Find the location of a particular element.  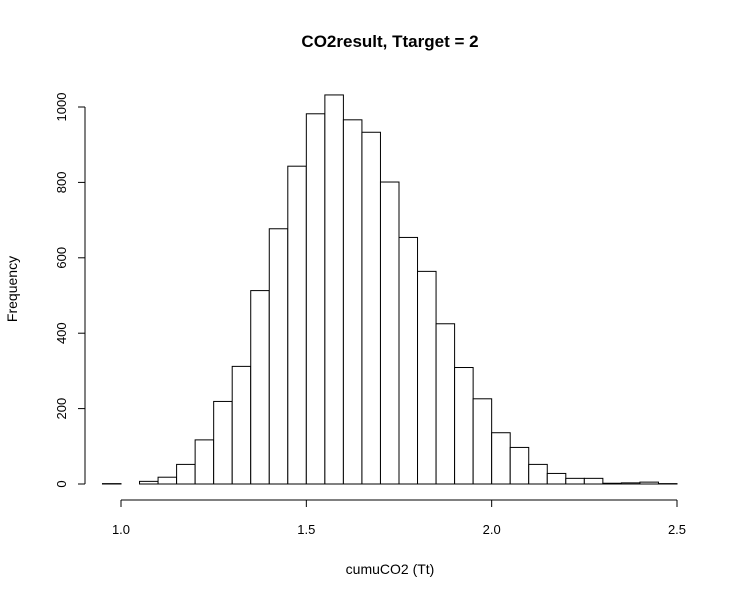

y-tick-label: 400 is located at coordinates (61, 333).